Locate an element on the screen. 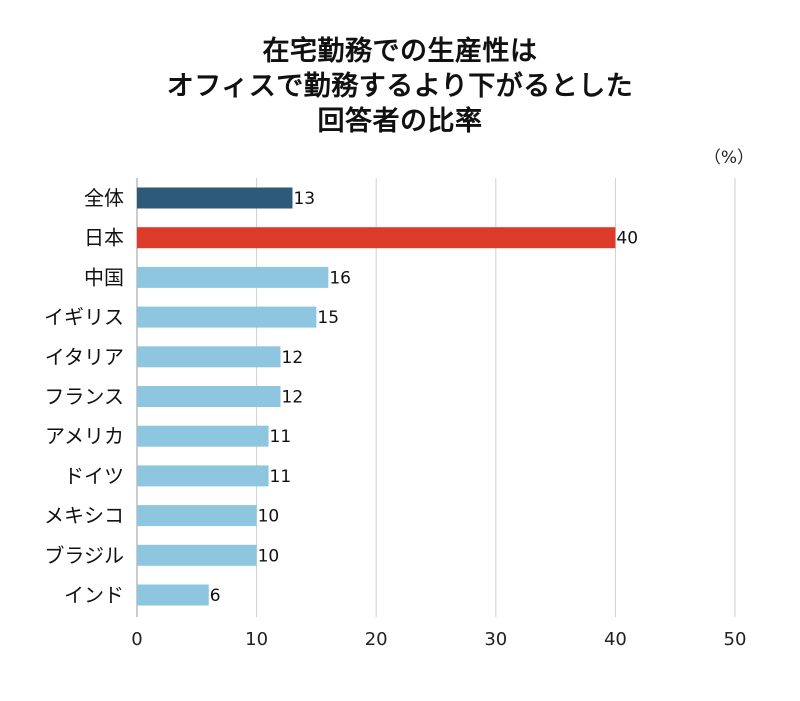 The width and height of the screenshot is (800, 701). category-label: 全体 is located at coordinates (104, 198).